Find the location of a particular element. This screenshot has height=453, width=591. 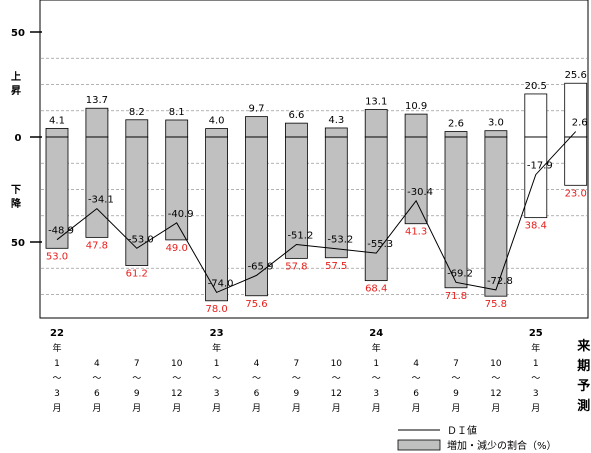

increase-value-label: 9.7 is located at coordinates (257, 109).